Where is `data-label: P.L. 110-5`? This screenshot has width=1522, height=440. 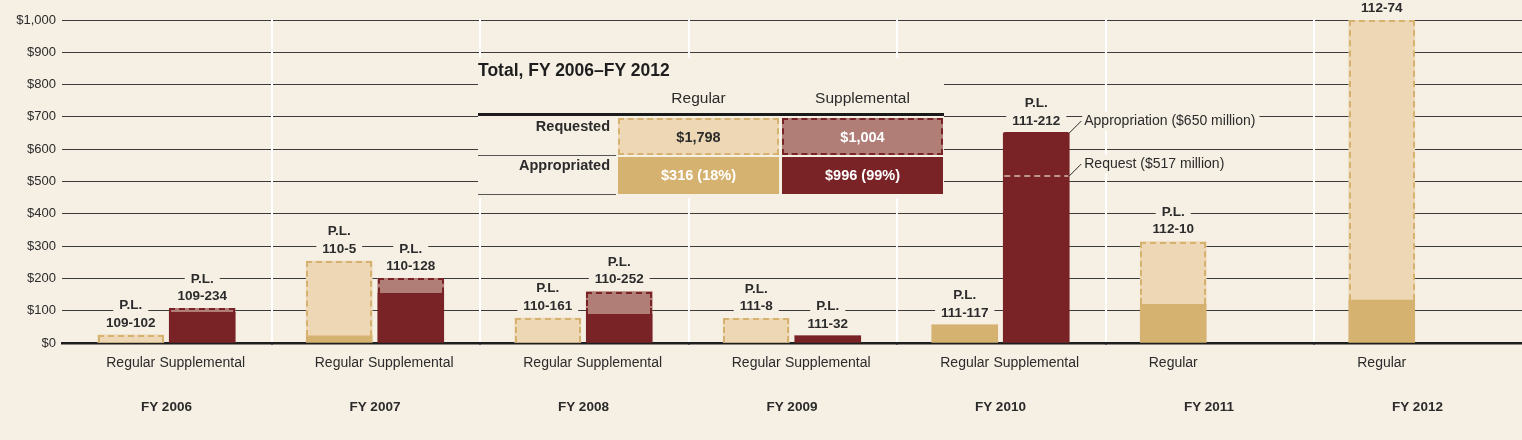 data-label: P.L. 110-5 is located at coordinates (339, 239).